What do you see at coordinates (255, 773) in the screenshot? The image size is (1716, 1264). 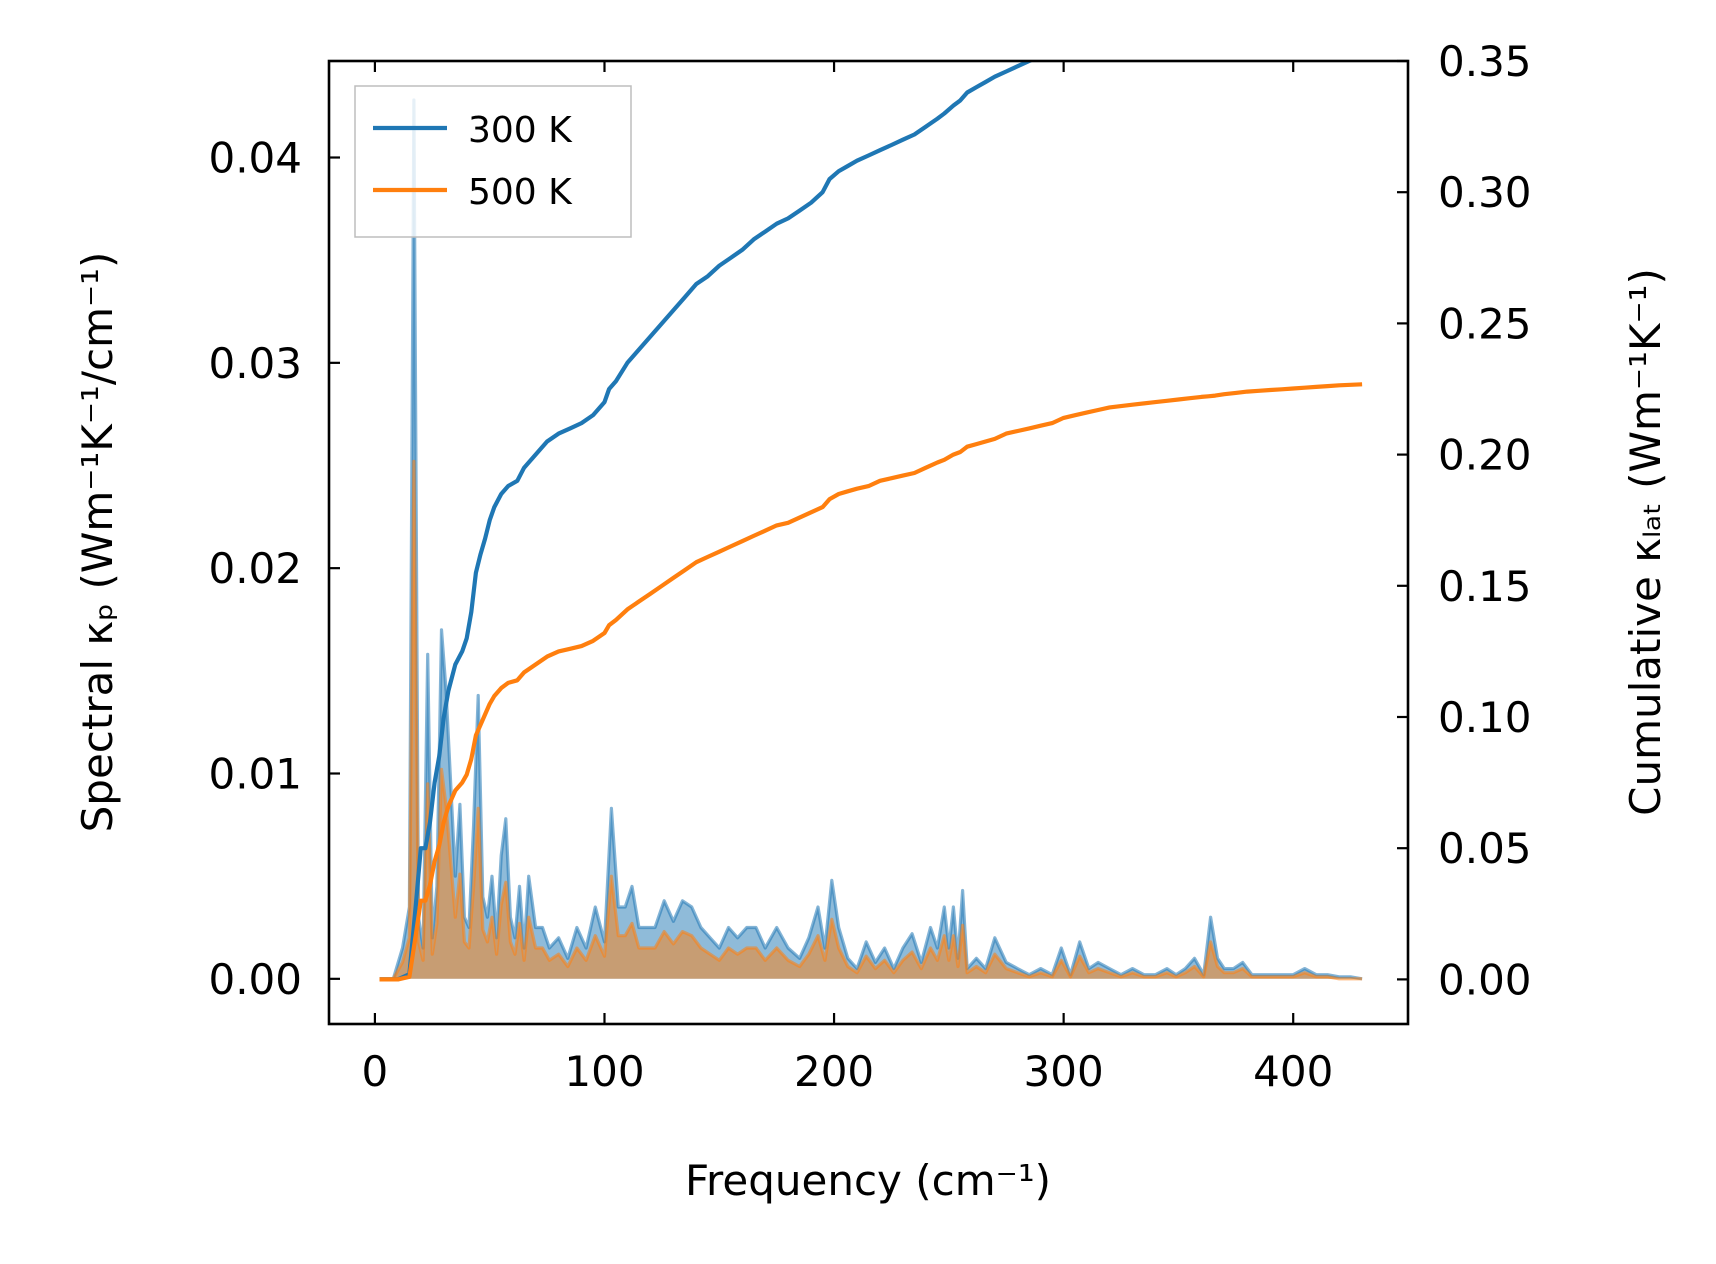 I see `left-y-tick-label: 0.01` at bounding box center [255, 773].